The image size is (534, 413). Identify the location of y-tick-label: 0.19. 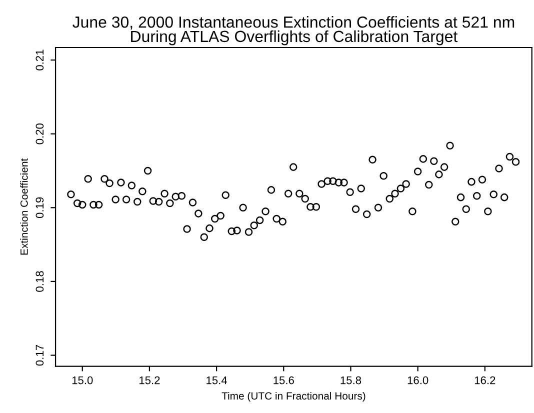
(40, 207).